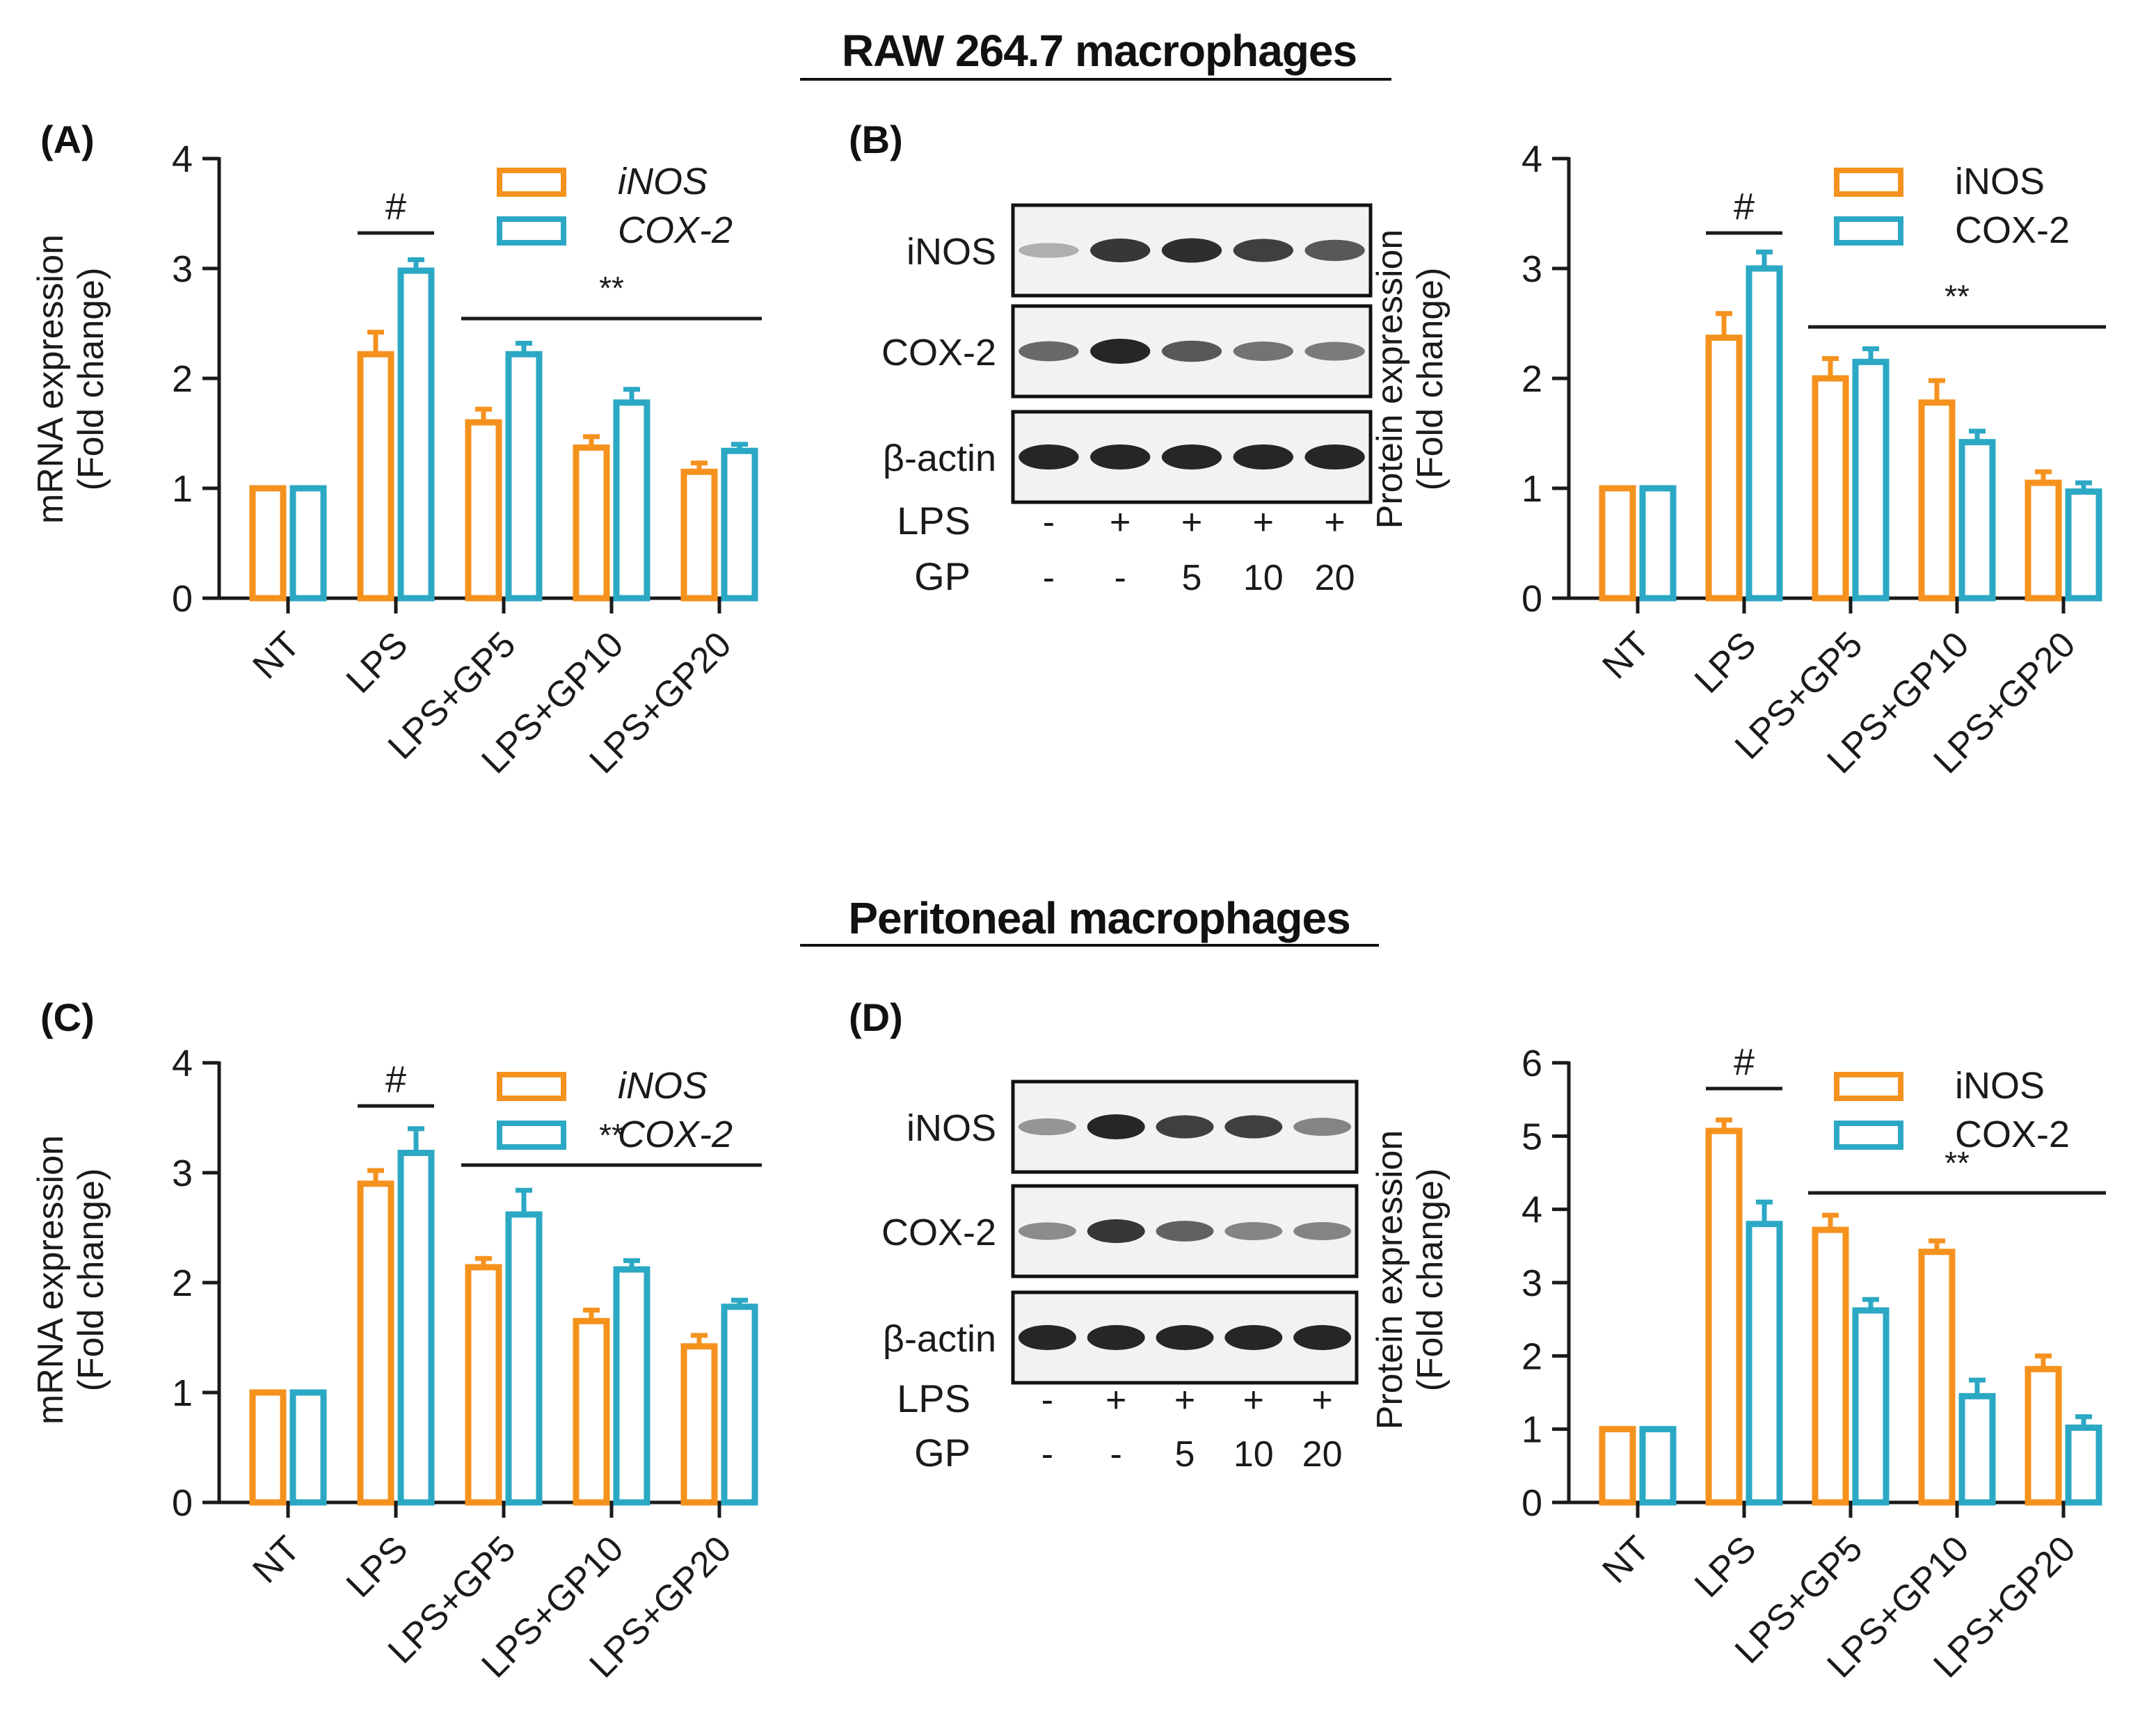 This screenshot has height=1725, width=2156. Describe the element at coordinates (67, 139) in the screenshot. I see `panel-label-a: (A)` at that location.